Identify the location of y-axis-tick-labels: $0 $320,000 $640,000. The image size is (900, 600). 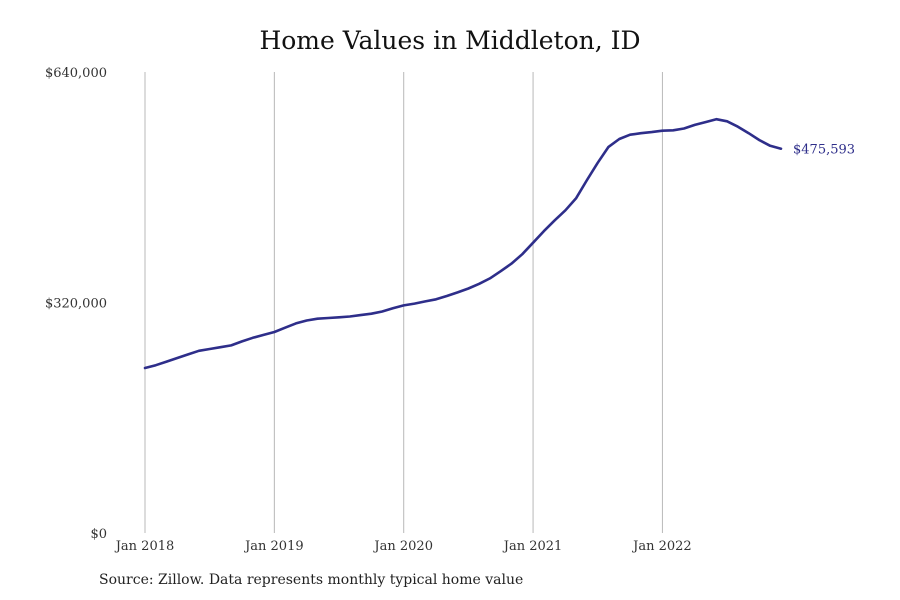
(76, 304).